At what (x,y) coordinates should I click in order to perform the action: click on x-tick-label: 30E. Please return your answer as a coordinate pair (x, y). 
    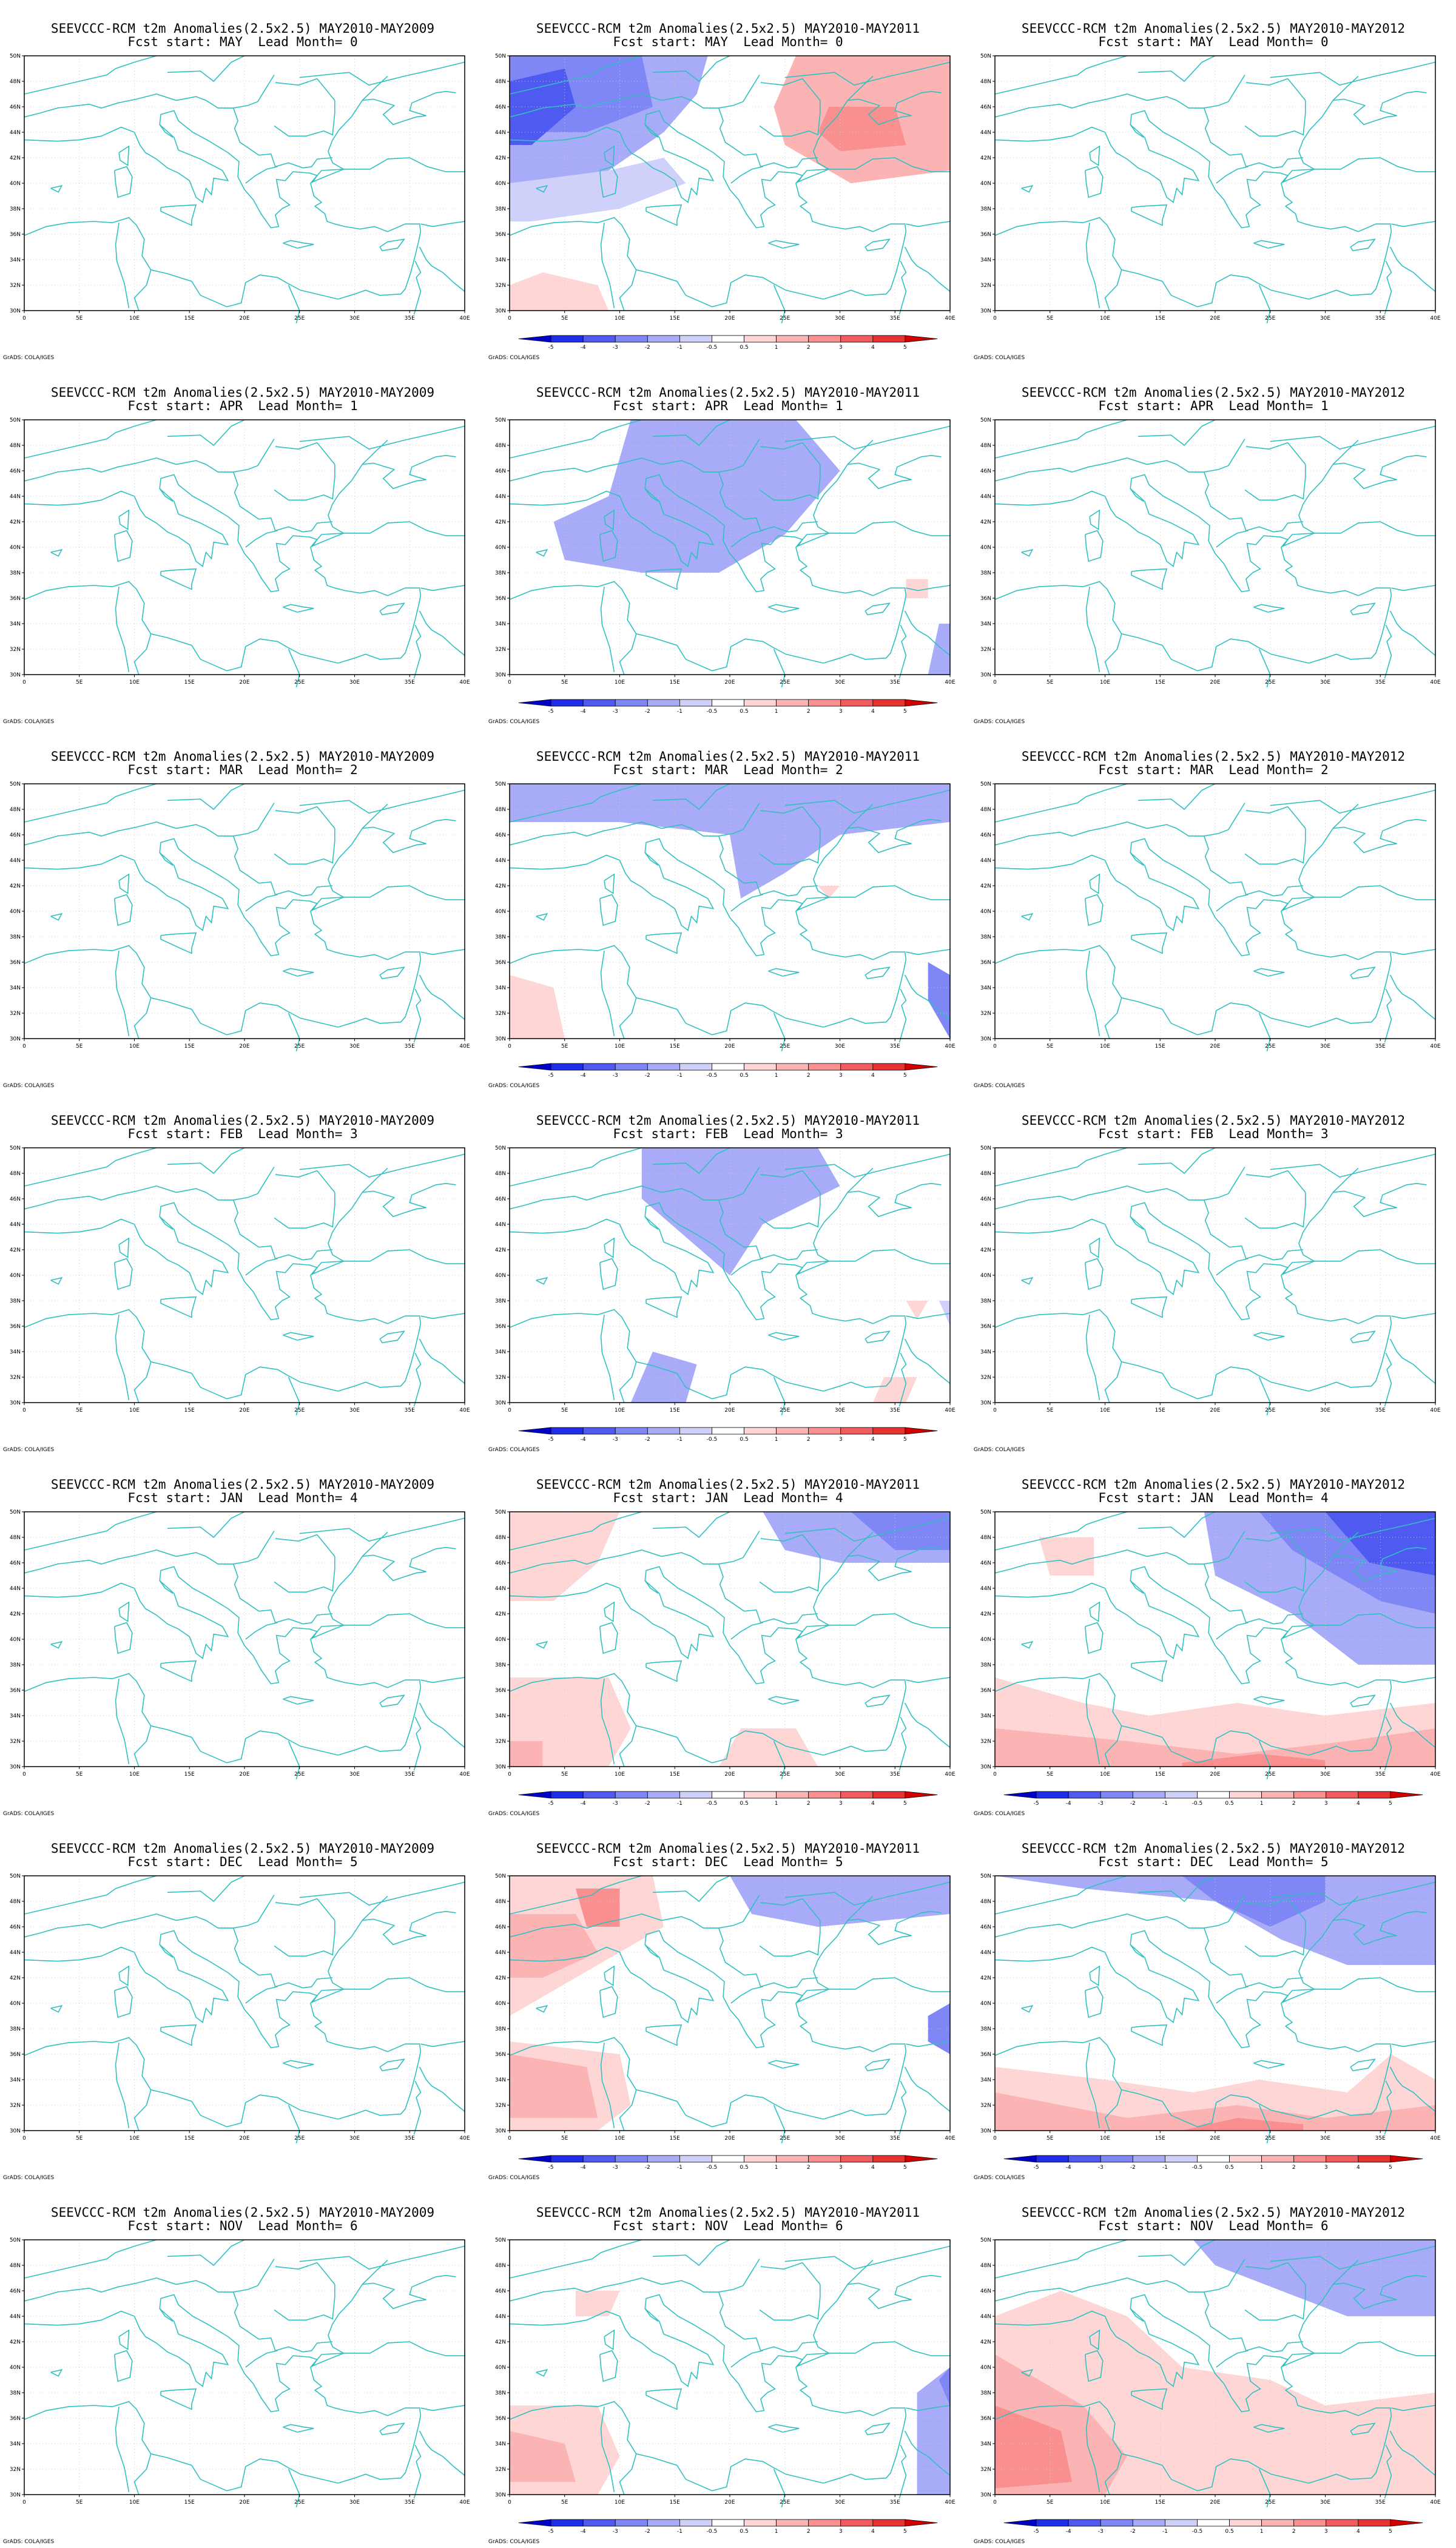
    Looking at the image, I should click on (840, 1046).